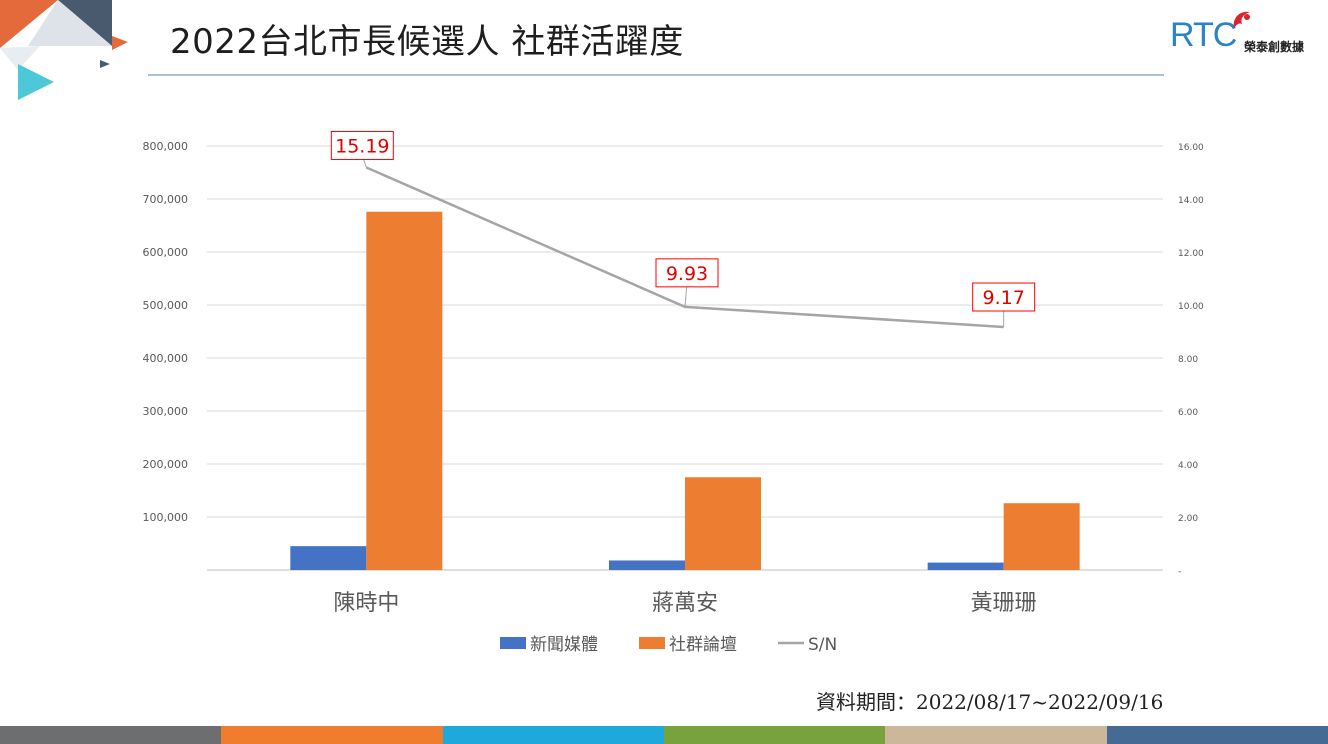 This screenshot has height=744, width=1328. What do you see at coordinates (166, 199) in the screenshot?
I see `y-left-tick-label: 700,000` at bounding box center [166, 199].